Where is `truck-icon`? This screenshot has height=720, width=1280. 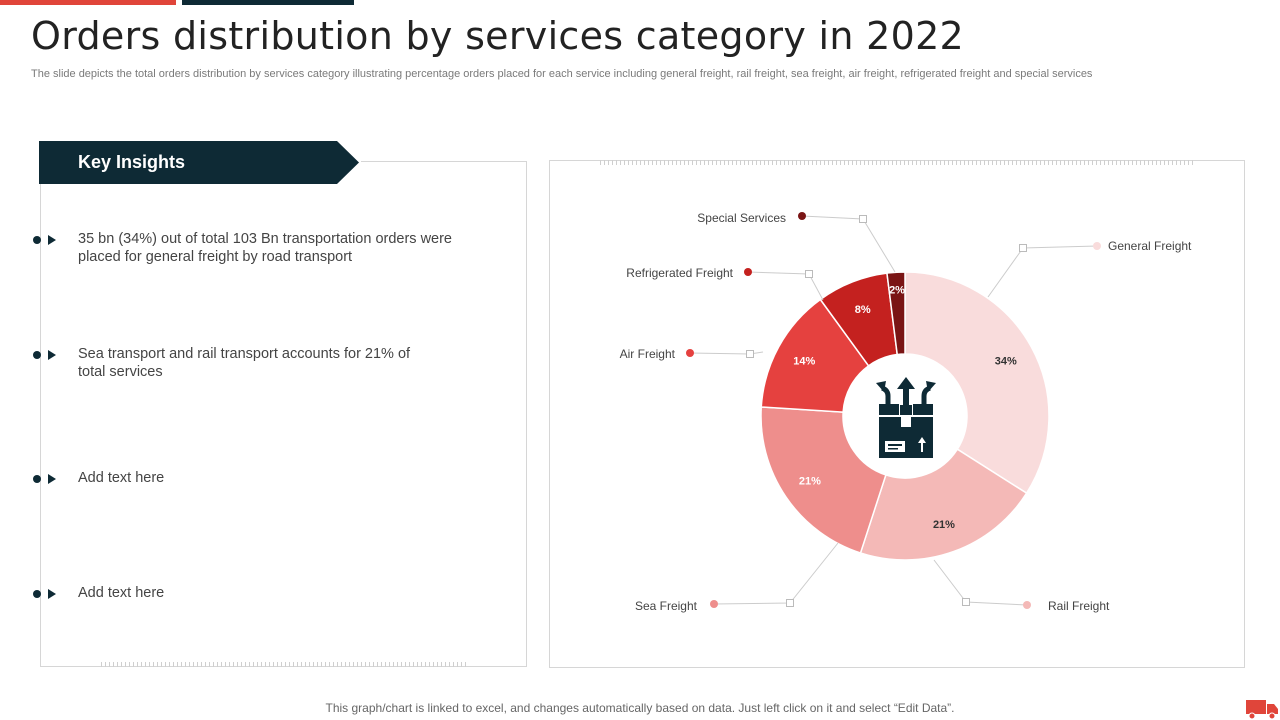 truck-icon is located at coordinates (1262, 710).